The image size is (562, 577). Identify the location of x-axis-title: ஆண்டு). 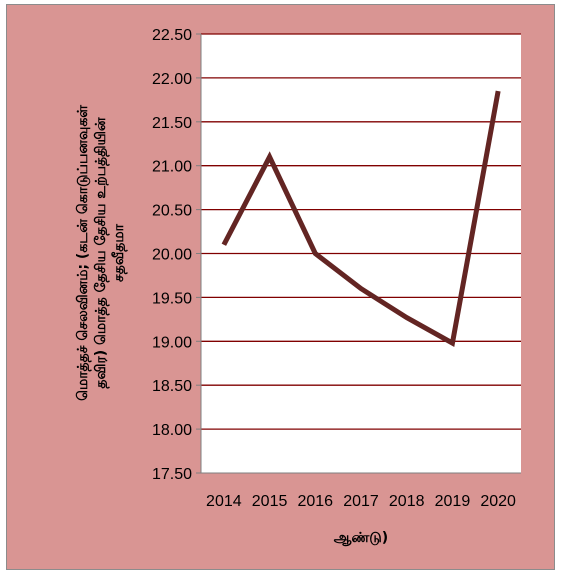
(361, 538).